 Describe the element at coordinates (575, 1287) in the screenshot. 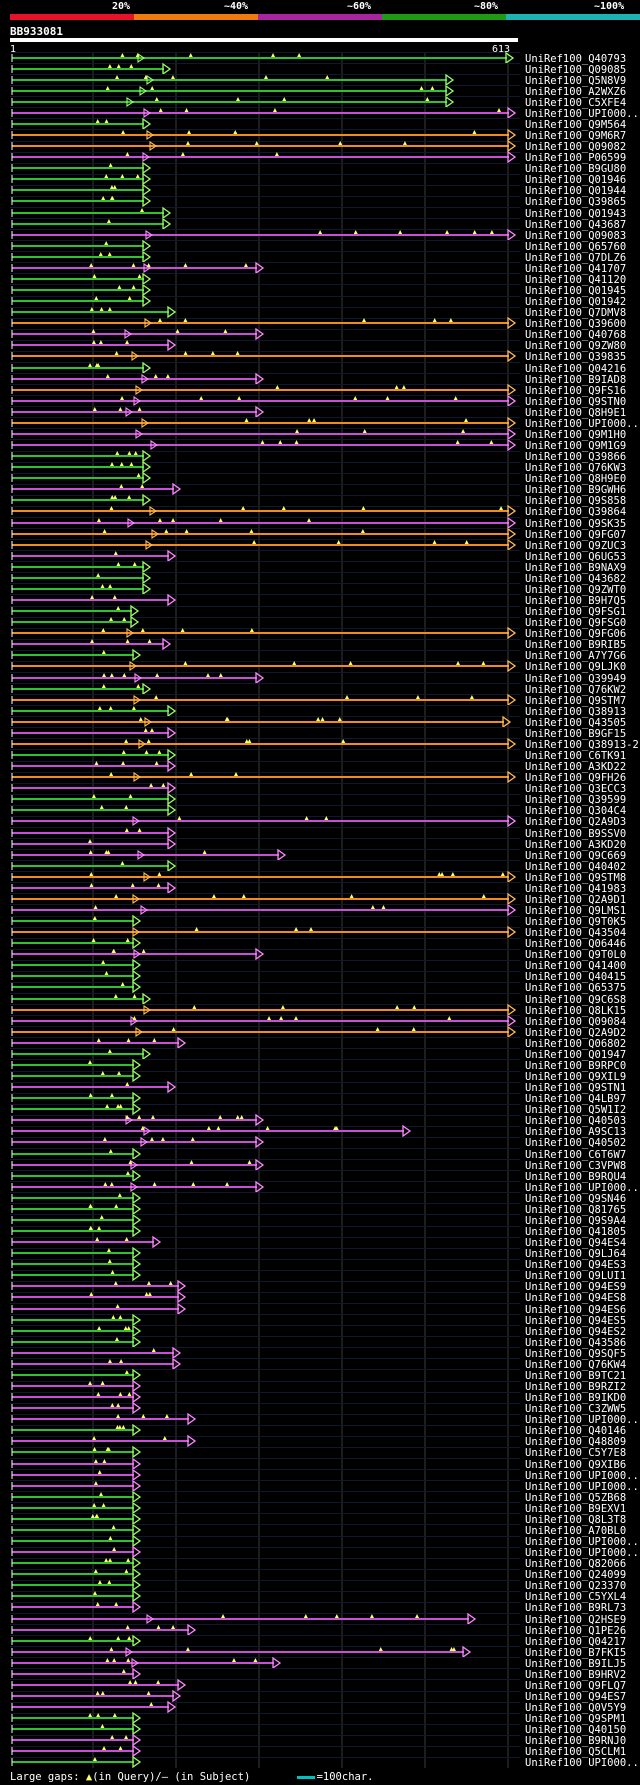

I see `hit-label: UniRef100_Q94ES9` at that location.